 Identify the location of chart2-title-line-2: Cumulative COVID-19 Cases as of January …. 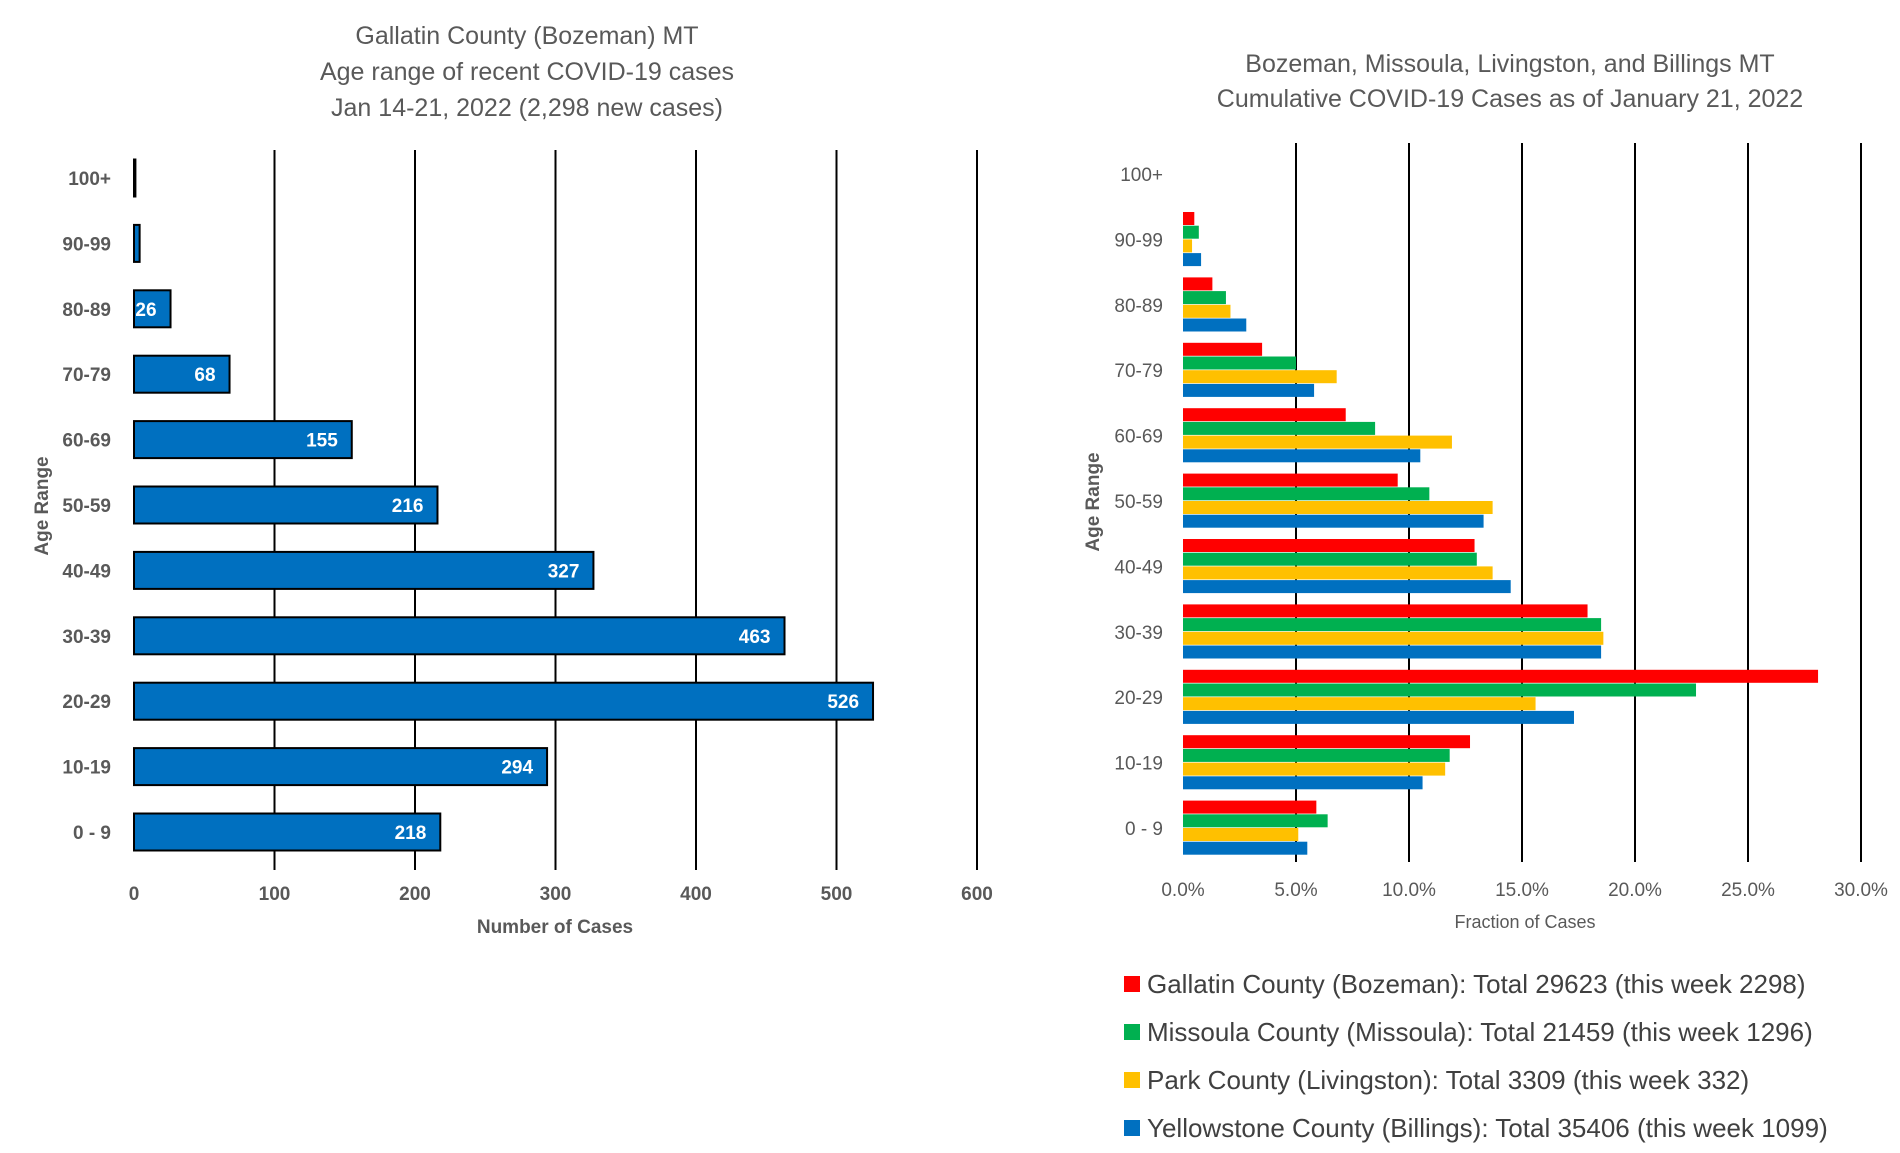
(1510, 99).